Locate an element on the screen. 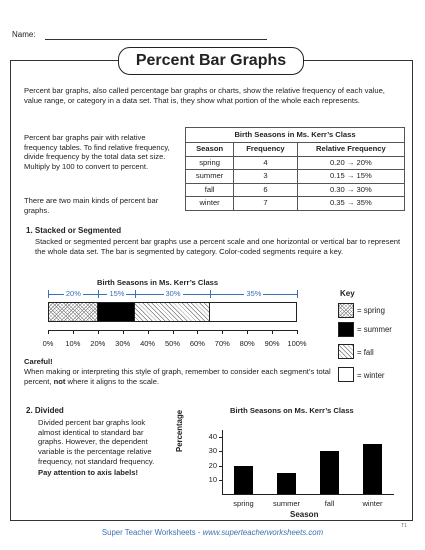  segment-percent-label: 30% is located at coordinates (173, 294).